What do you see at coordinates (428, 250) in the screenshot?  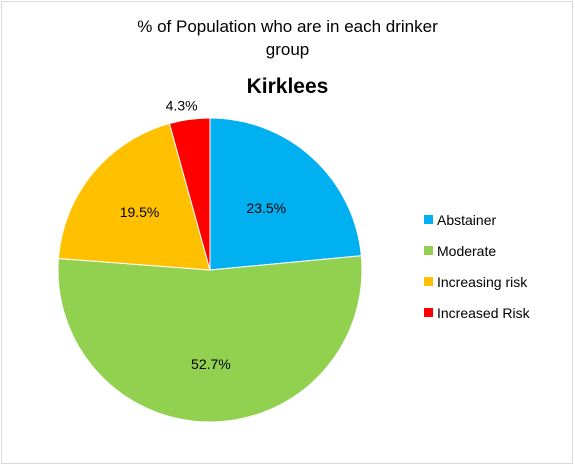 I see `legend-swatch-moderate` at bounding box center [428, 250].